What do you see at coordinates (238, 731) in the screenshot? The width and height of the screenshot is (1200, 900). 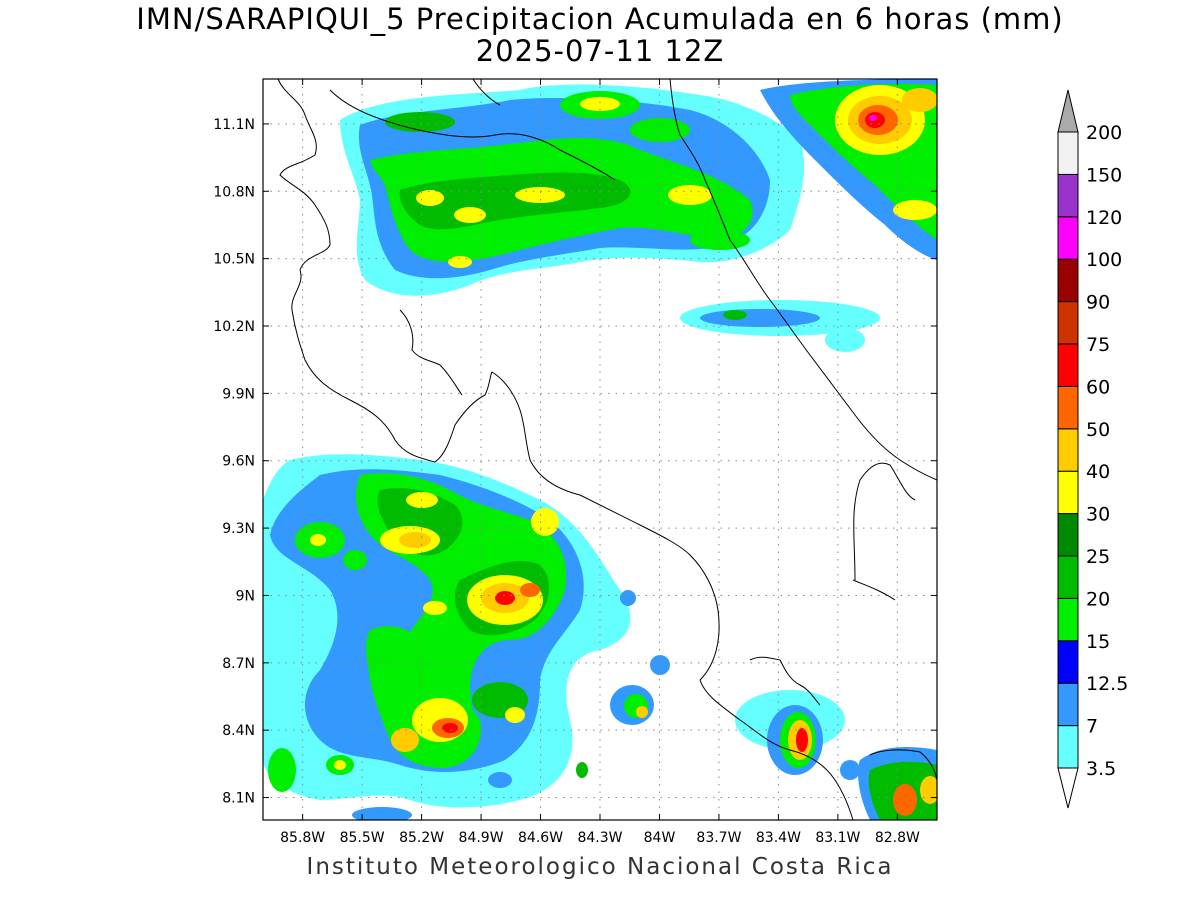 I see `lat-tick-label: 8.4N` at bounding box center [238, 731].